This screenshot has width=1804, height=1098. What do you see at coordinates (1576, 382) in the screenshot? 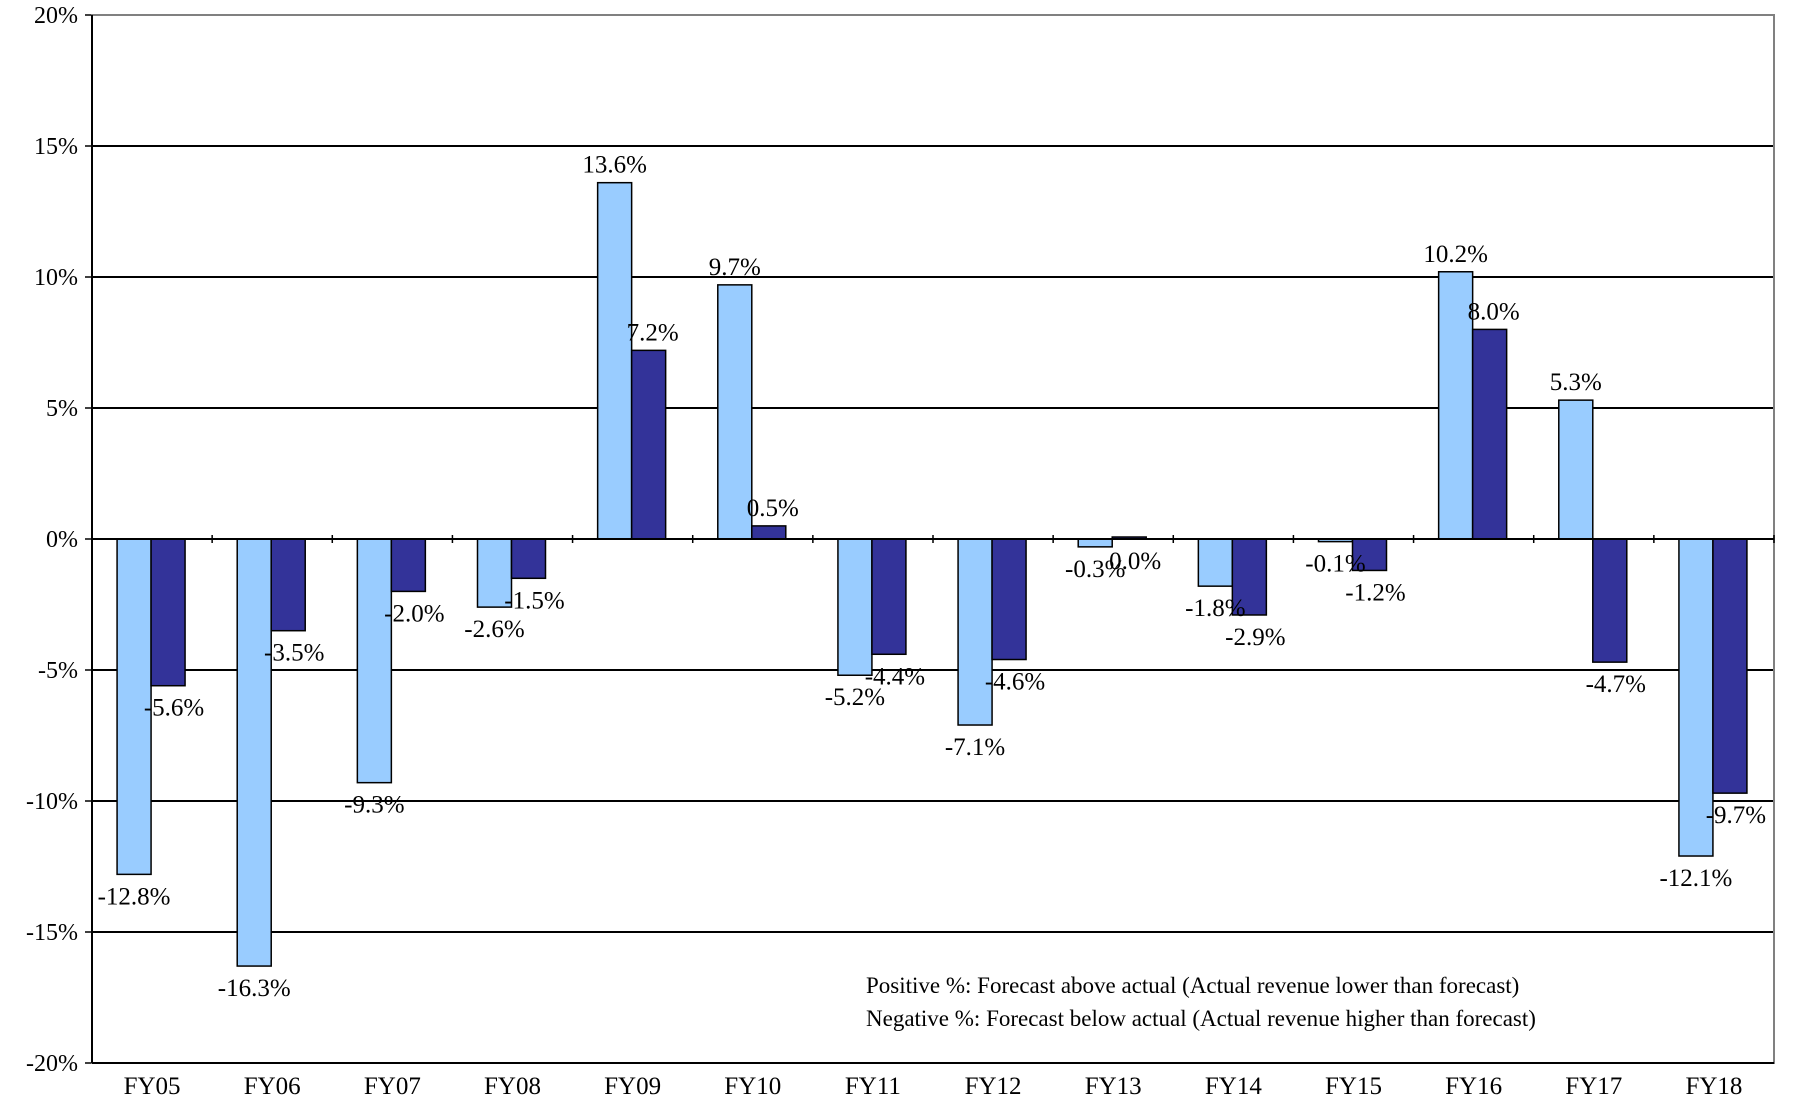
I see `data-label-series-1: 5.3%` at bounding box center [1576, 382].